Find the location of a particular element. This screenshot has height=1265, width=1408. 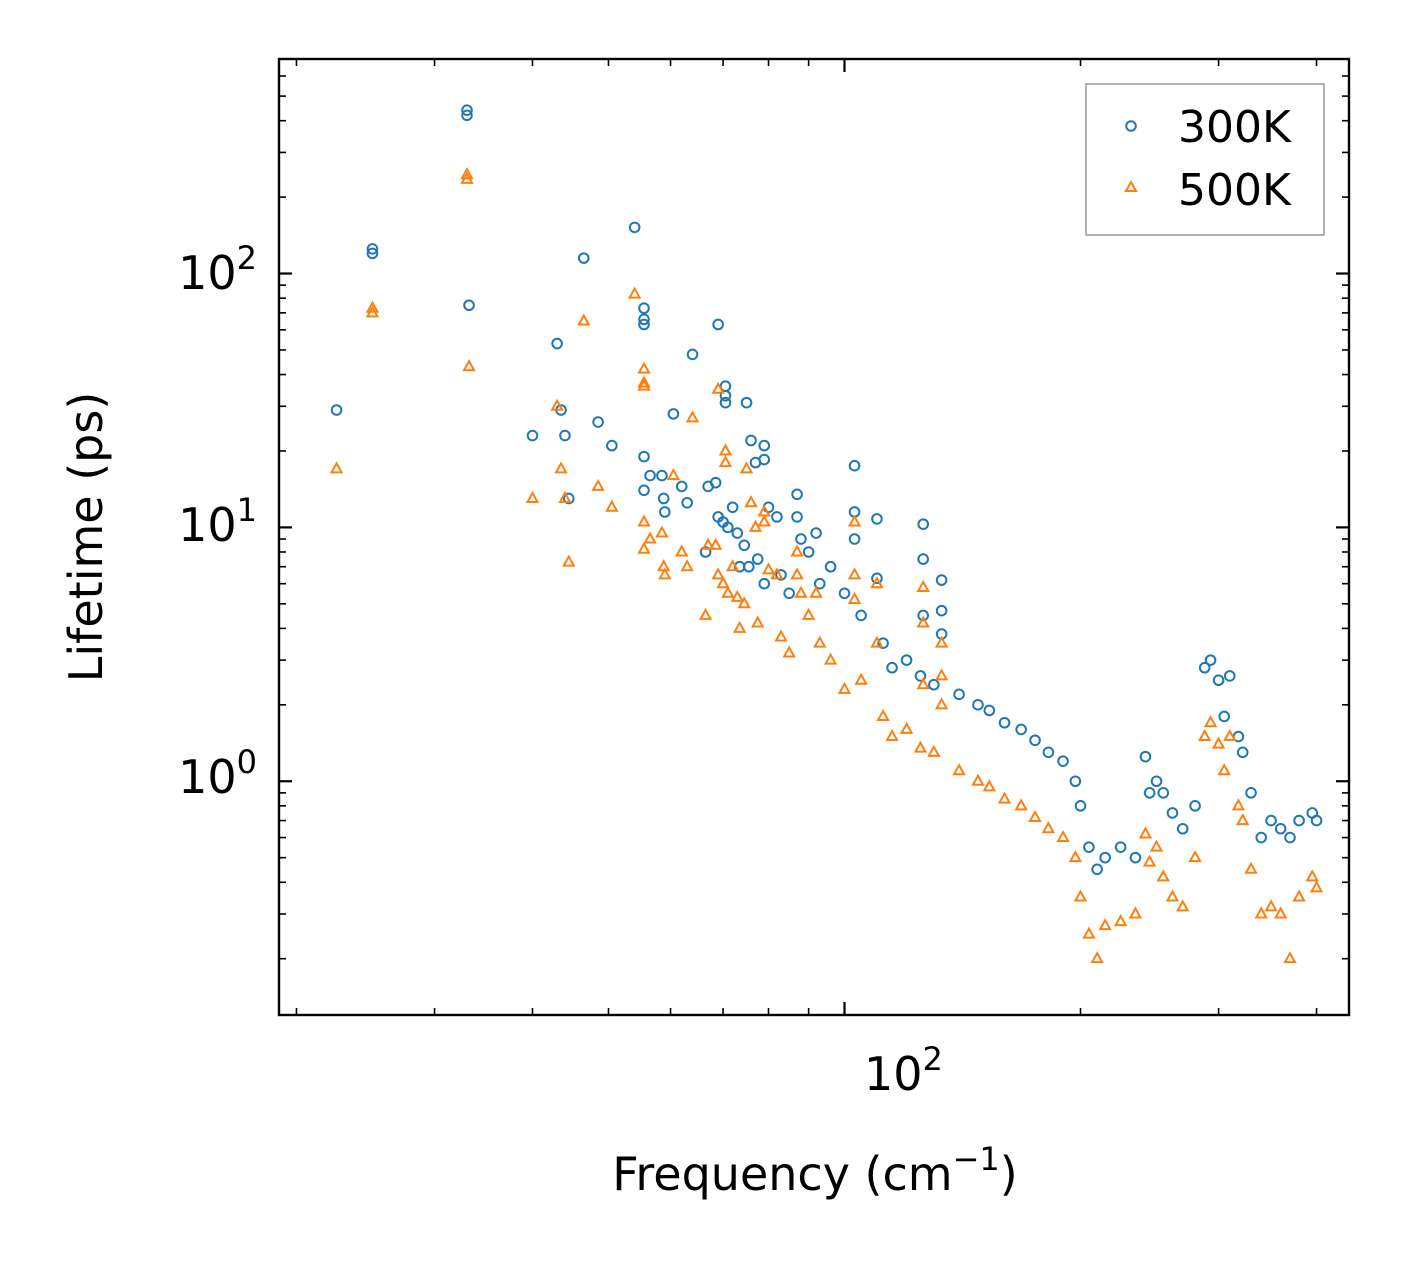

y-axis-label: Lifetime (ps) is located at coordinates (86, 537).